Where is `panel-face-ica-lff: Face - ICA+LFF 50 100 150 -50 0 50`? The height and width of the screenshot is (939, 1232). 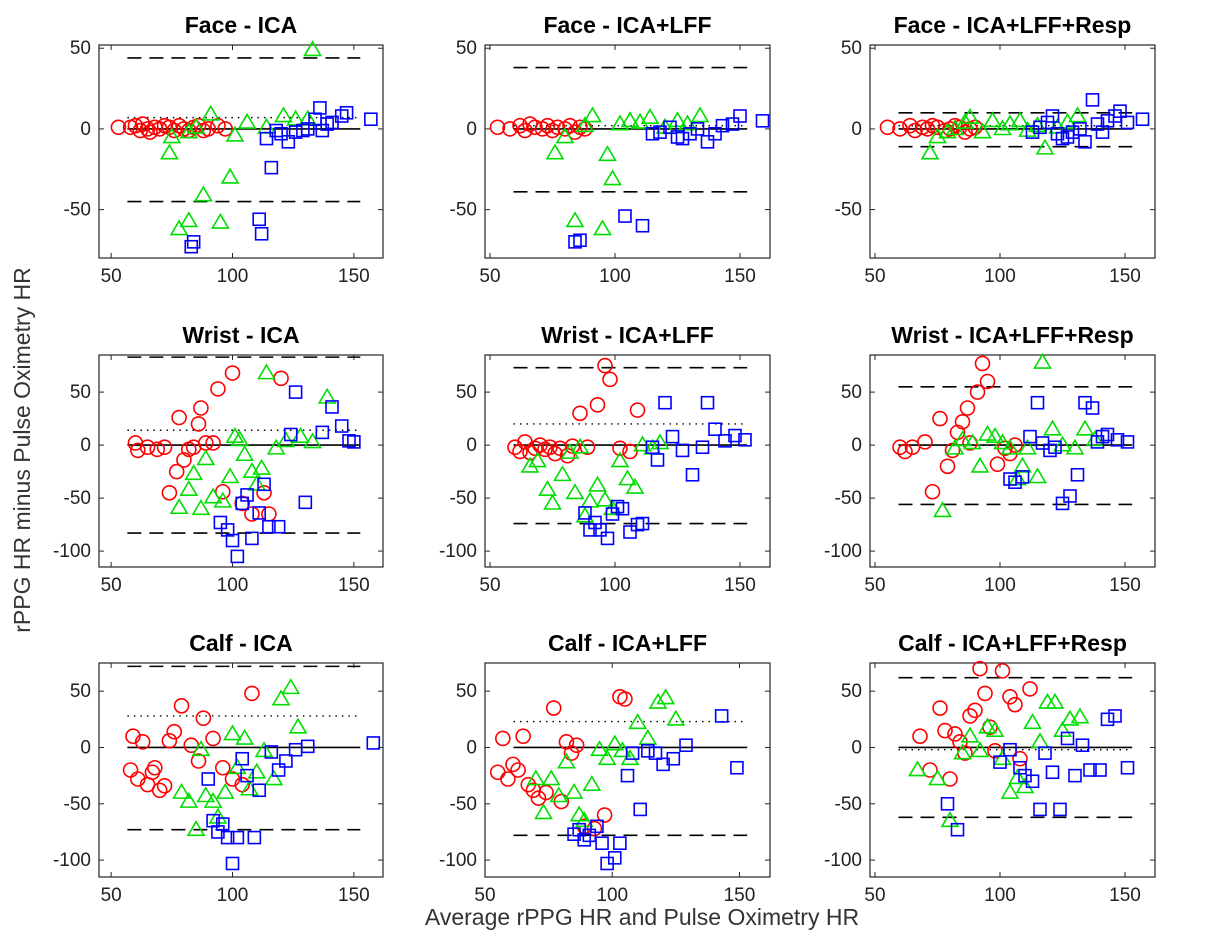
panel-face-ica-lff: Face - ICA+LFF 50 100 150 -50 0 50 is located at coordinates (610, 149).